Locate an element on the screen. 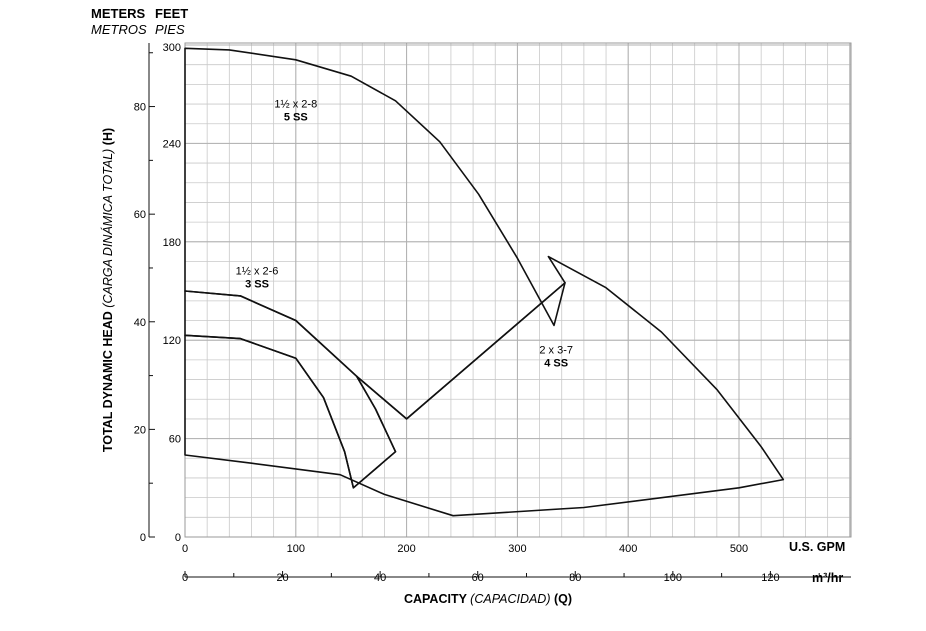 The height and width of the screenshot is (631, 926). m3hr-tick-label: 40 is located at coordinates (380, 578).